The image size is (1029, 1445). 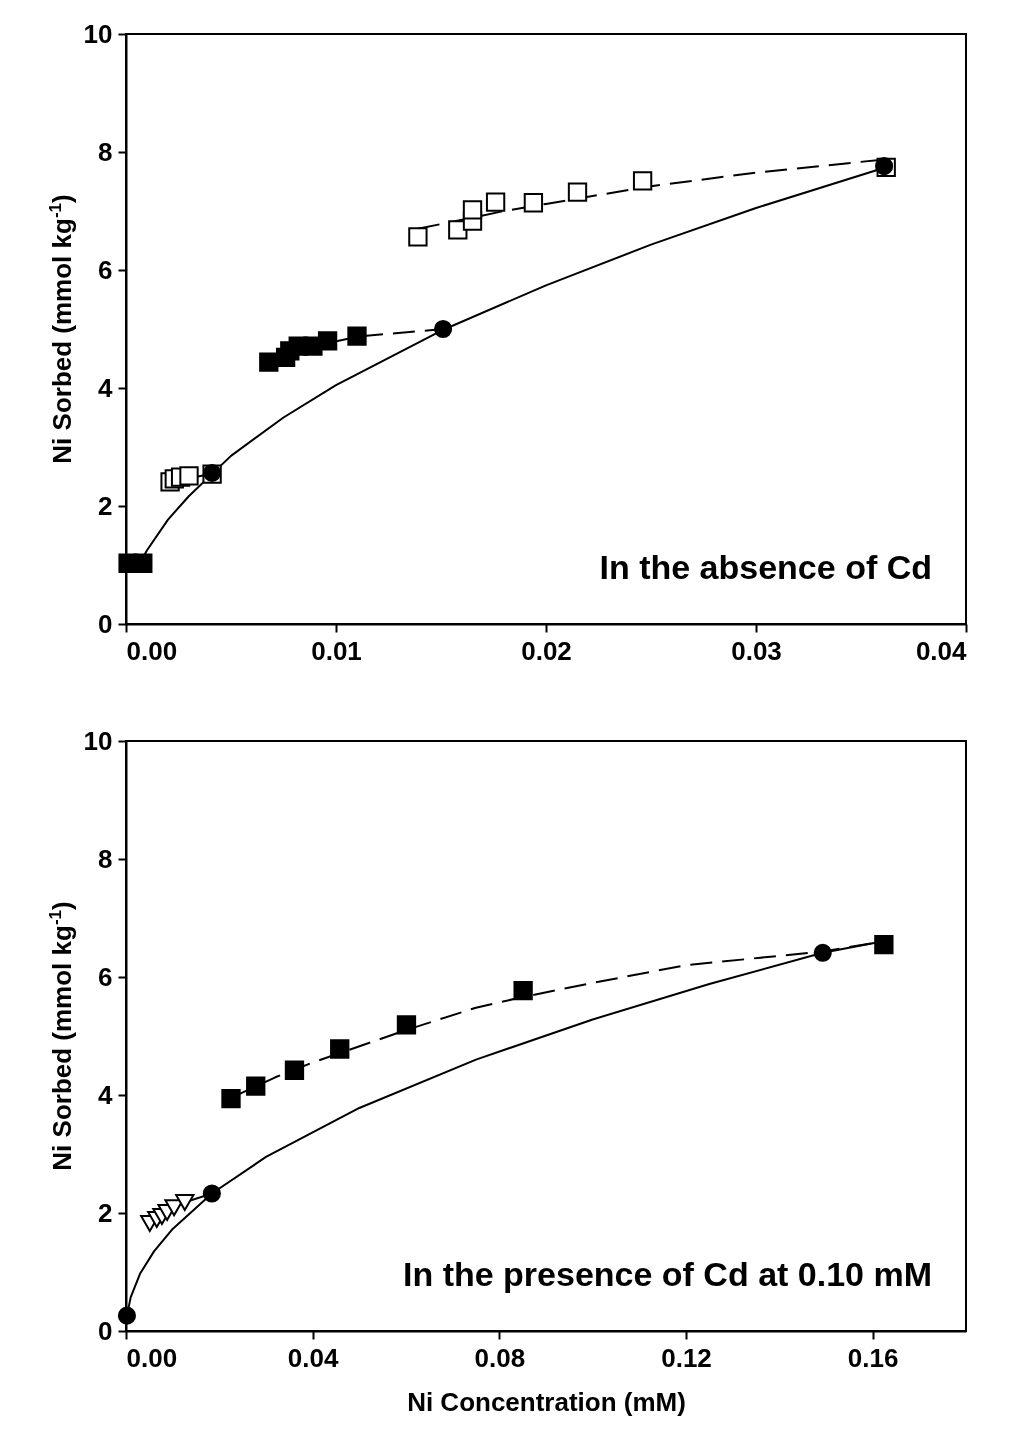 I want to click on x-axis-title: Ni Concentration (mM), so click(x=546, y=1401).